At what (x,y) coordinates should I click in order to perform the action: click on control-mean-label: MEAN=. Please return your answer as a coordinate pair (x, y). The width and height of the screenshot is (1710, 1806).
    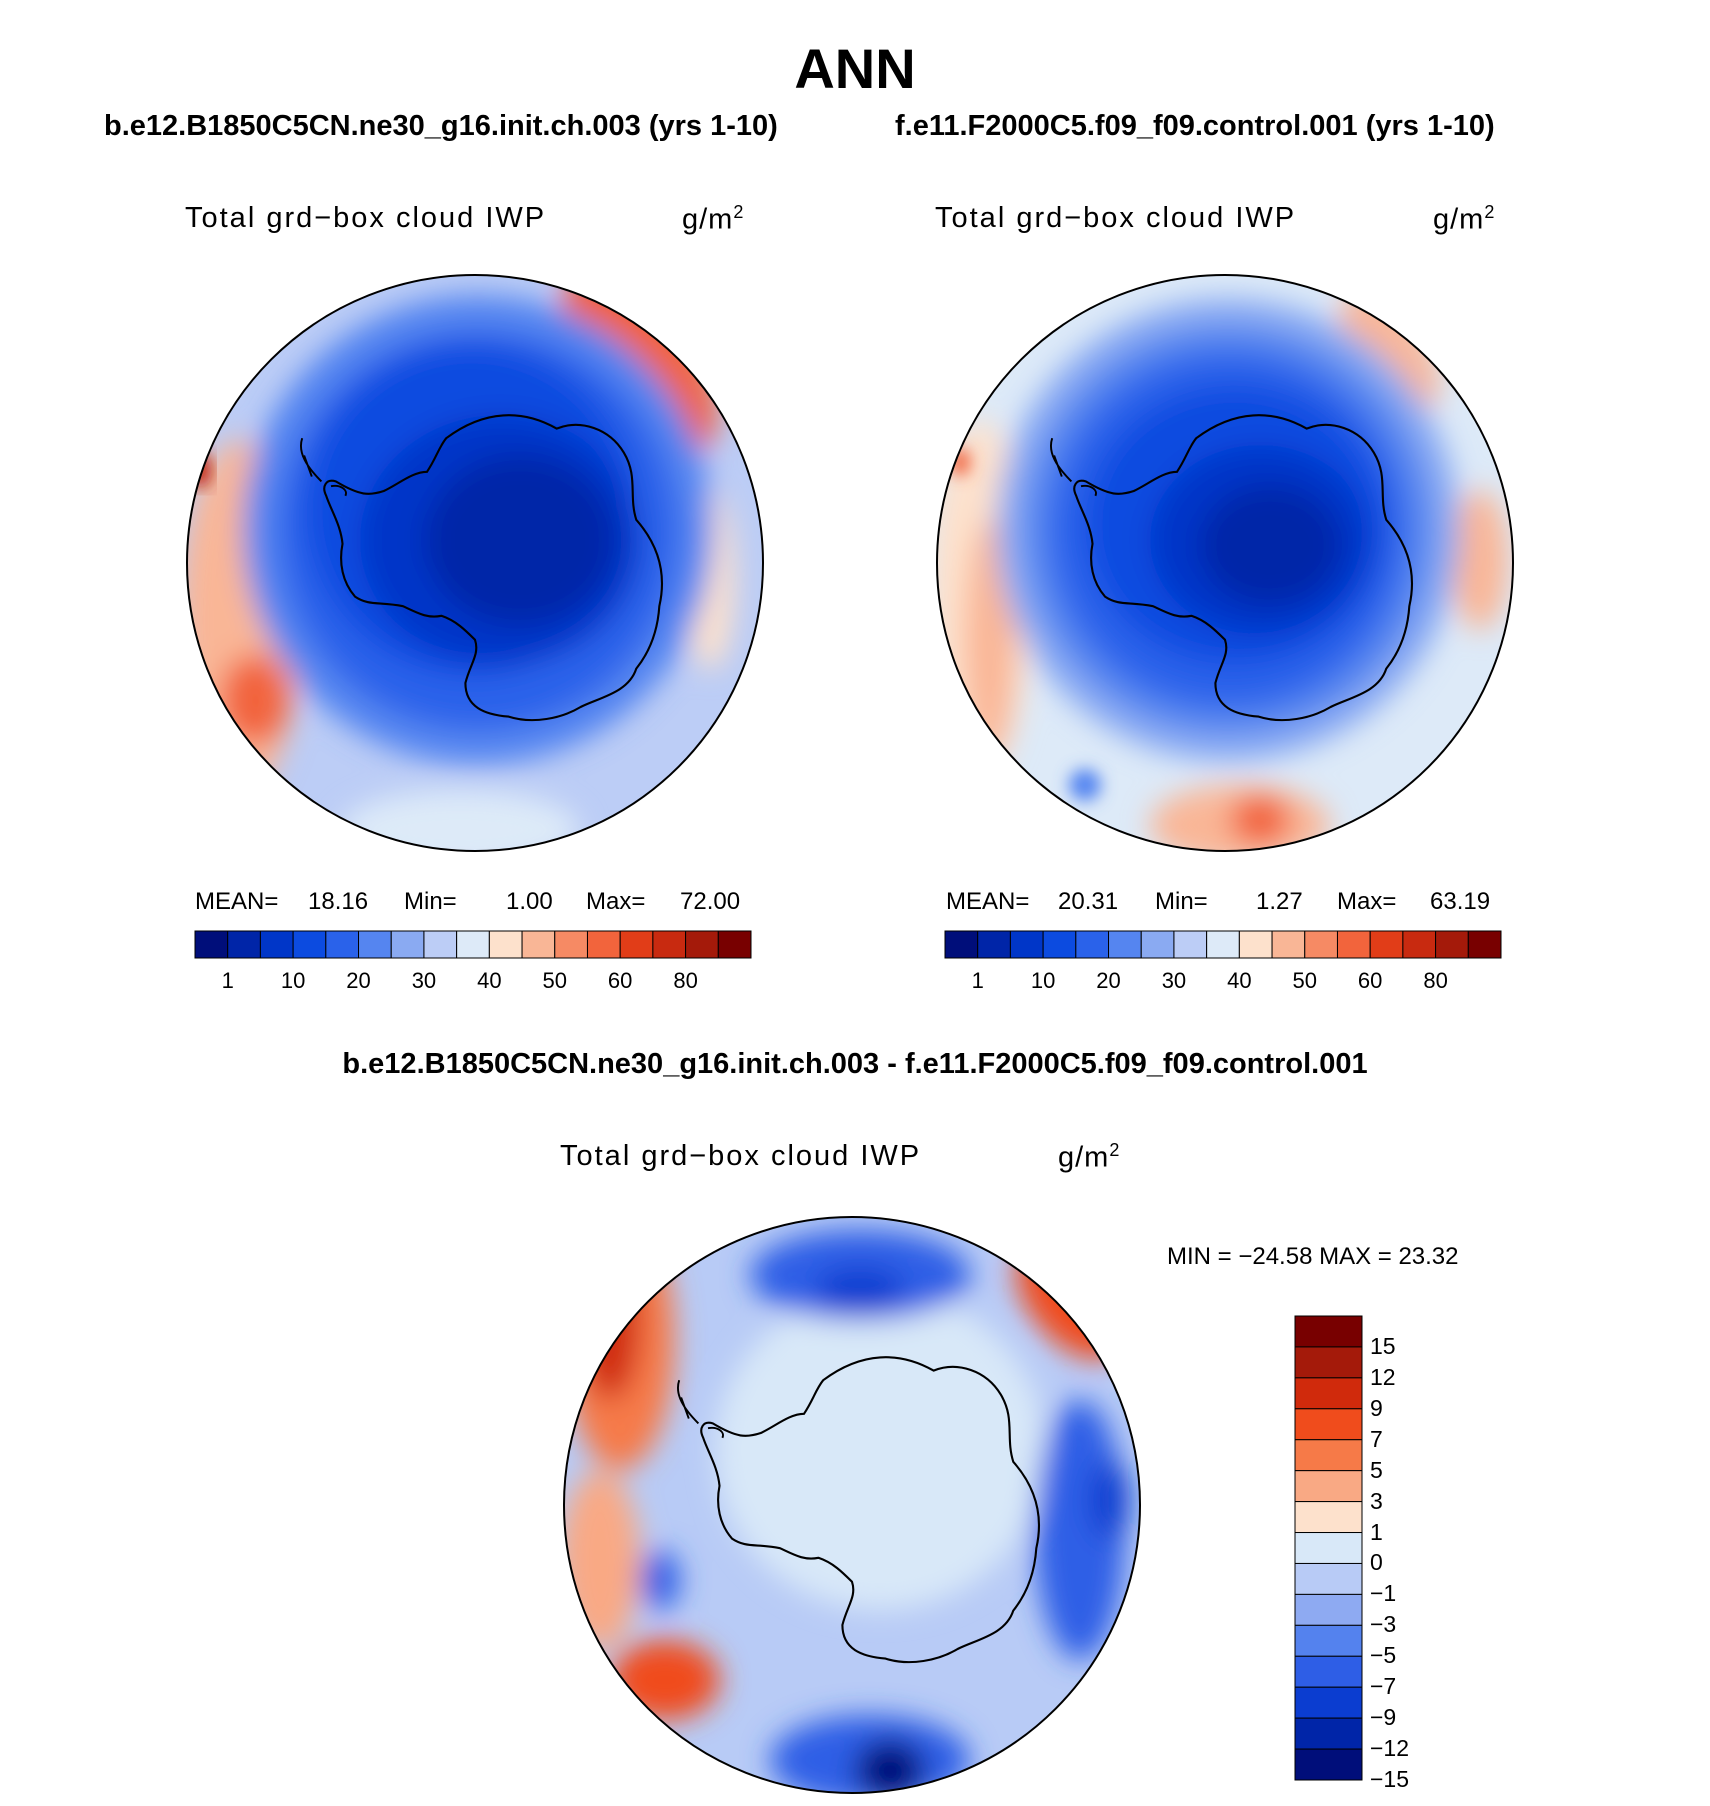
    Looking at the image, I should click on (988, 901).